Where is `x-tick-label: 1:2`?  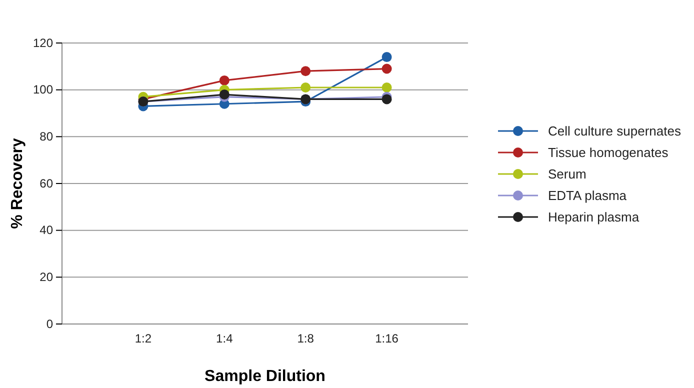 x-tick-label: 1:2 is located at coordinates (143, 339).